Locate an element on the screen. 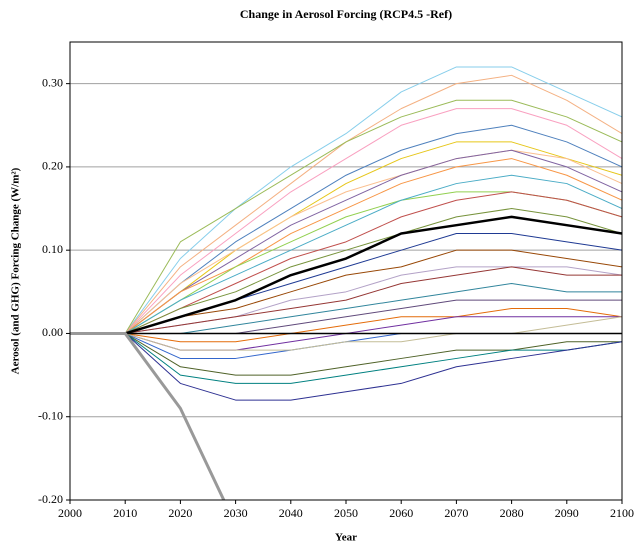  x-tick-label: 2040 is located at coordinates (291, 513).